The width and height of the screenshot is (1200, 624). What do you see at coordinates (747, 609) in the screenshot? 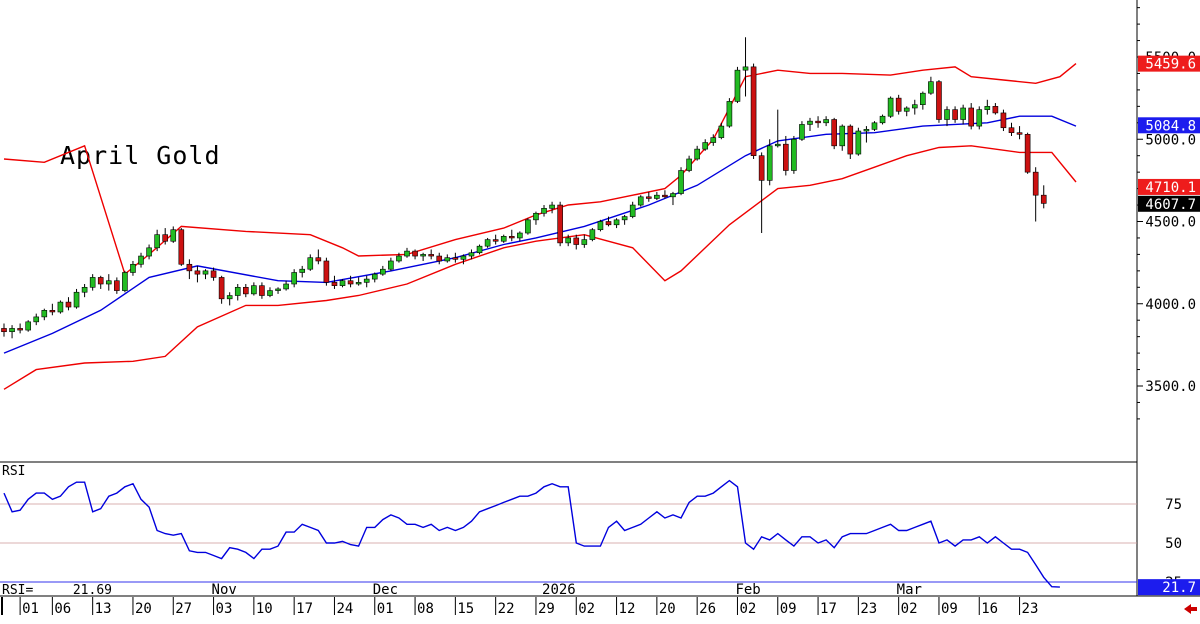
I see `time-tick-label: 02` at bounding box center [747, 609].